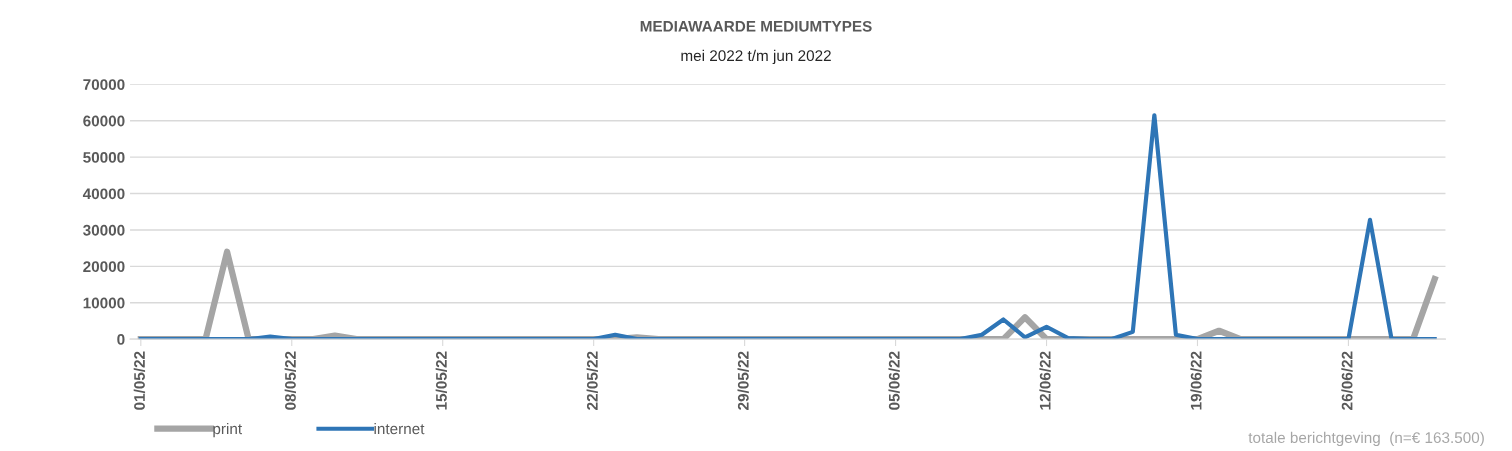  I want to click on y-tick-label: 0, so click(121, 339).